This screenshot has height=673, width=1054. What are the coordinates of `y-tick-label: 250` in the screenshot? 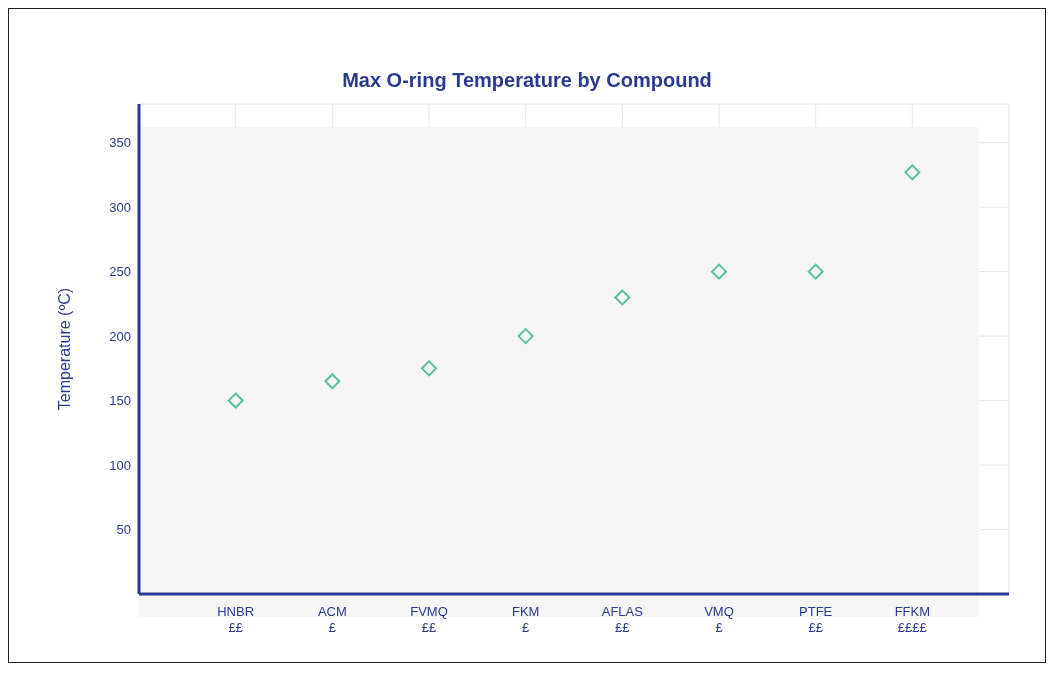 It's located at (120, 272).